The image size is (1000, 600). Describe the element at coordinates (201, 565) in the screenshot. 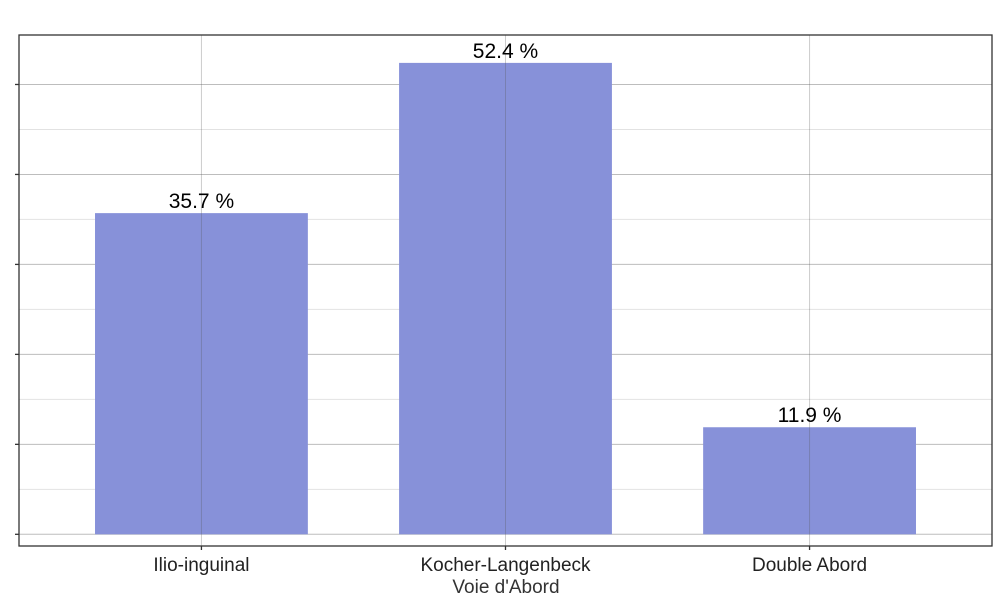

I see `x-tick-label: Ilio-inguinal` at that location.